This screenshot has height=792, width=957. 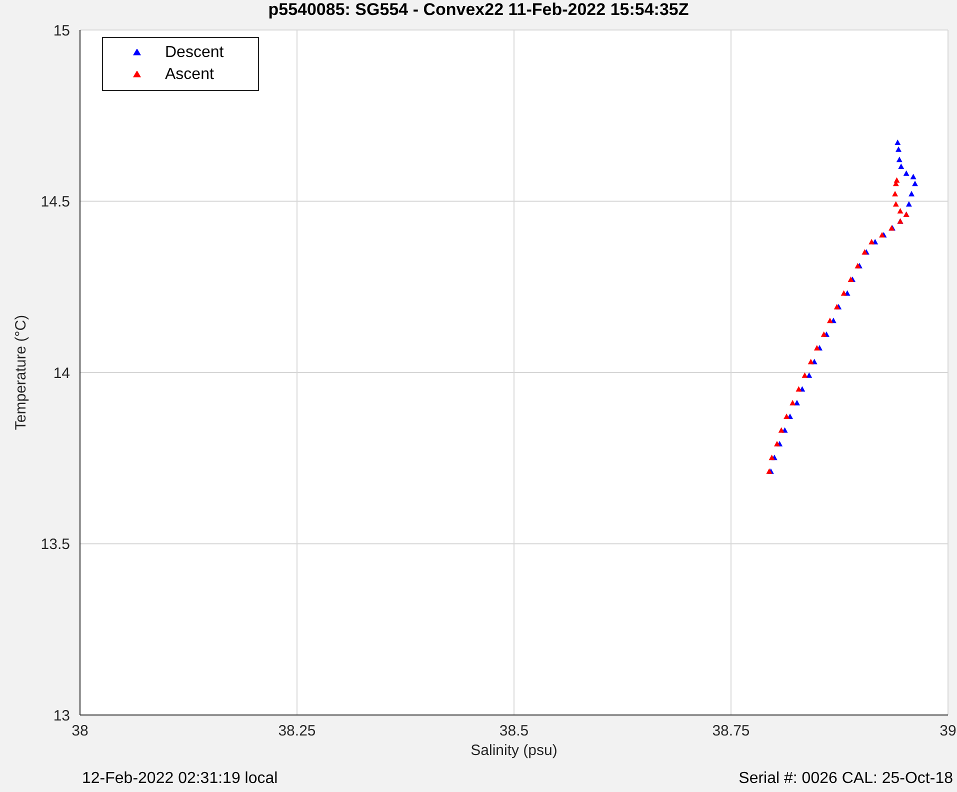 What do you see at coordinates (61, 715) in the screenshot?
I see `y-tick-label: 13` at bounding box center [61, 715].